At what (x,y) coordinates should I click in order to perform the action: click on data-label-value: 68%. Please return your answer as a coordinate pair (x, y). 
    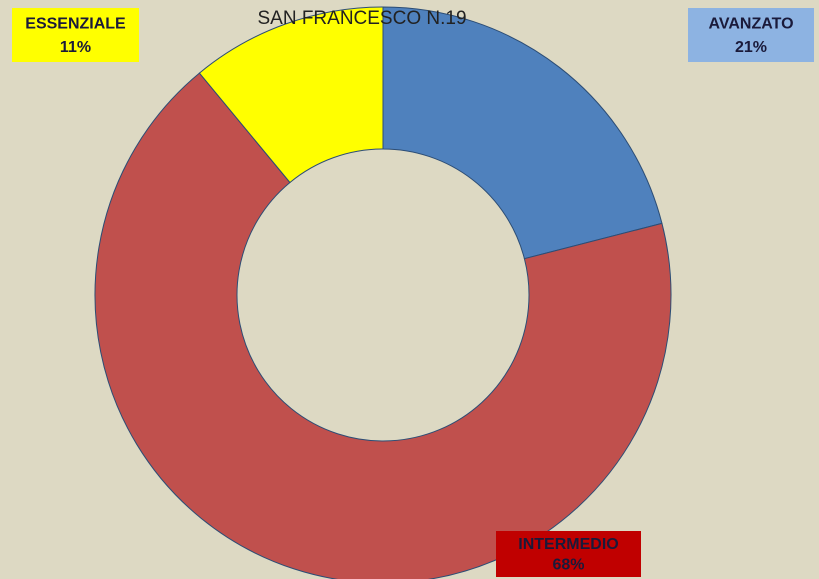
    Looking at the image, I should click on (568, 564).